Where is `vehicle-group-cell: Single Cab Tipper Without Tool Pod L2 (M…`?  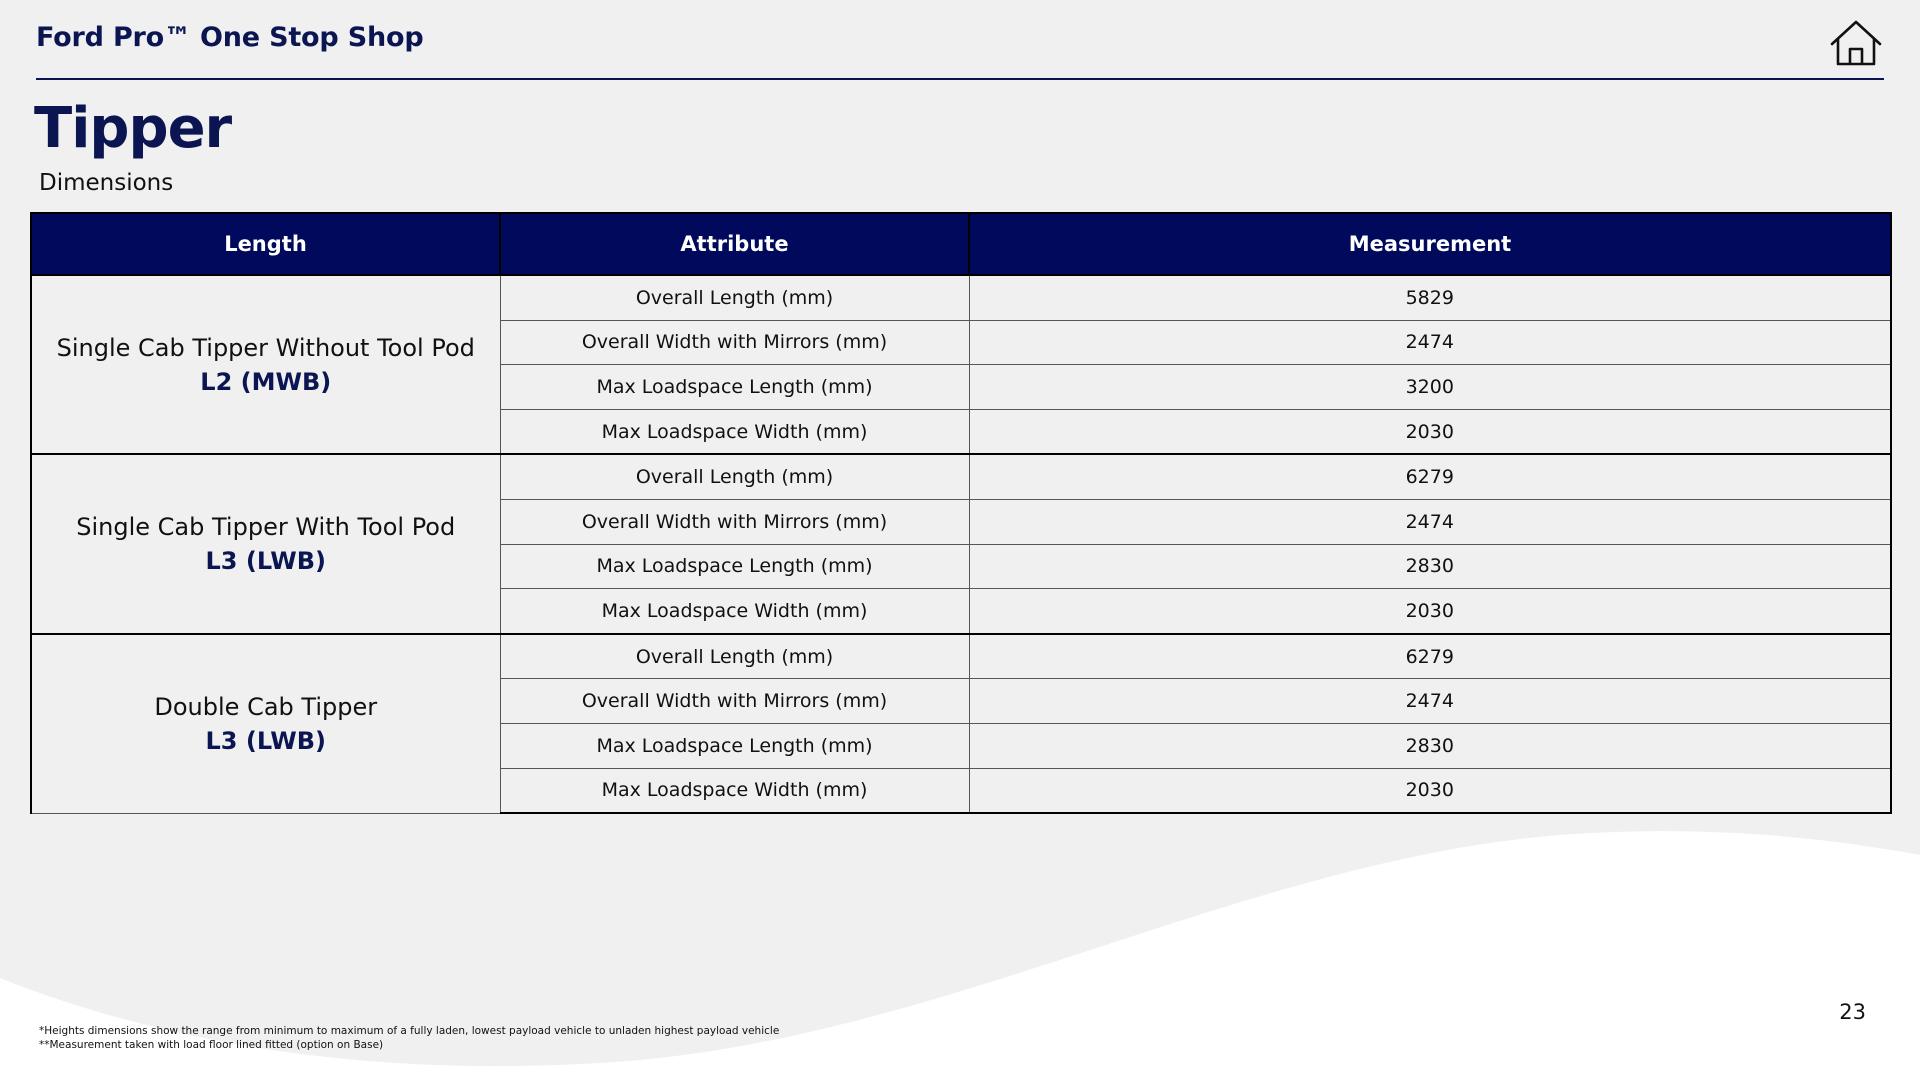 vehicle-group-cell: Single Cab Tipper Without Tool Pod L2 (M… is located at coordinates (265, 364).